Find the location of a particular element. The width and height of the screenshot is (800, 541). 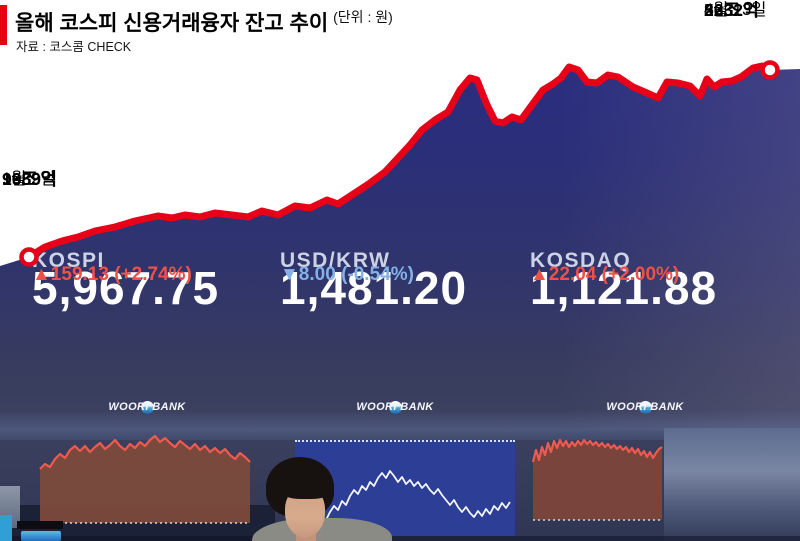

ticker-value: 1,481.20 is located at coordinates (374, 288).